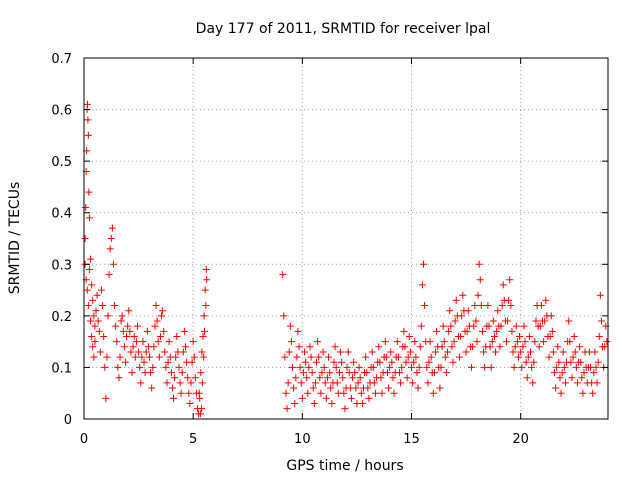  Describe the element at coordinates (411, 439) in the screenshot. I see `x-tick-label: 15` at that location.